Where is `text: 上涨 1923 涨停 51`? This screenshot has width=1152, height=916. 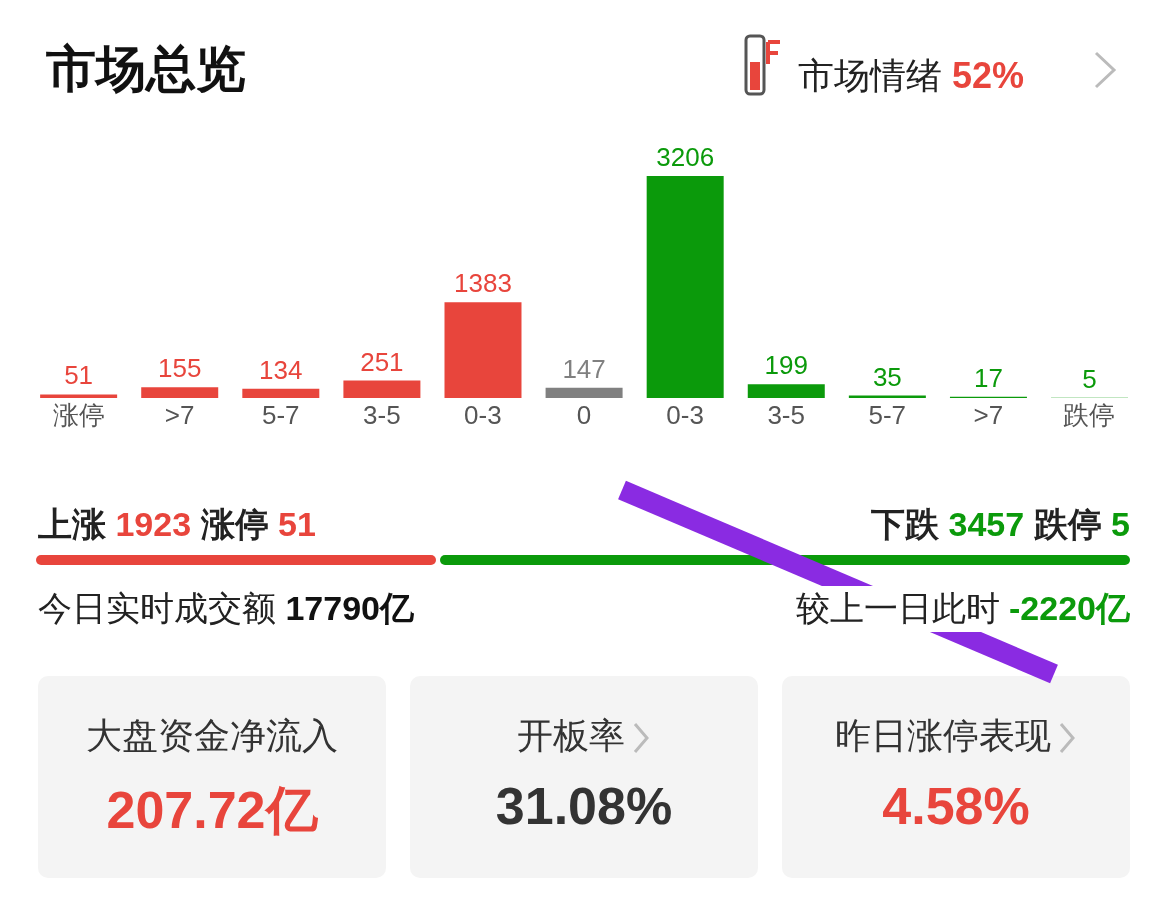 text: 上涨 1923 涨停 51 is located at coordinates (177, 524).